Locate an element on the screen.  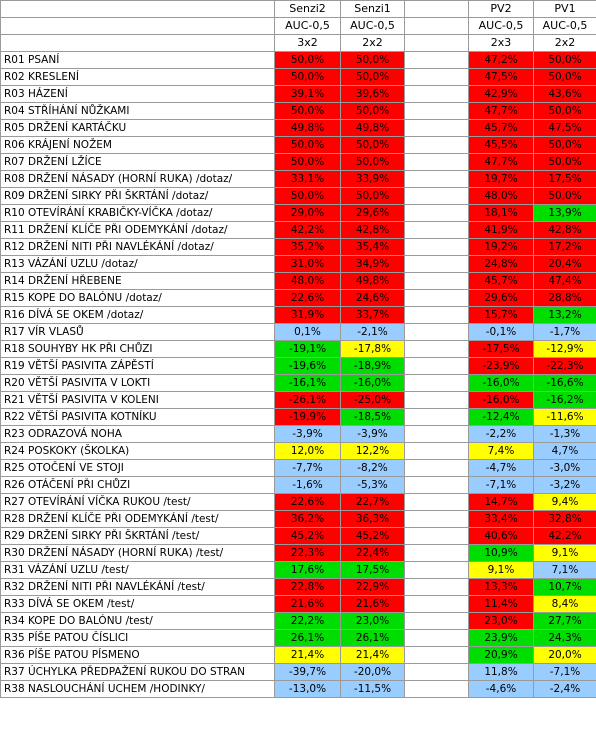
row-label: R31 VÁZÁNÍ UZLU /test/ is located at coordinates (137, 570).